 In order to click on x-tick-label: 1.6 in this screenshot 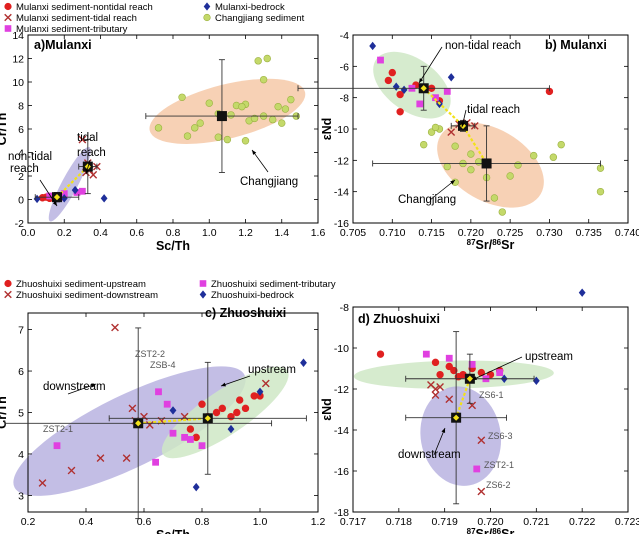, I will do `click(318, 233)`.